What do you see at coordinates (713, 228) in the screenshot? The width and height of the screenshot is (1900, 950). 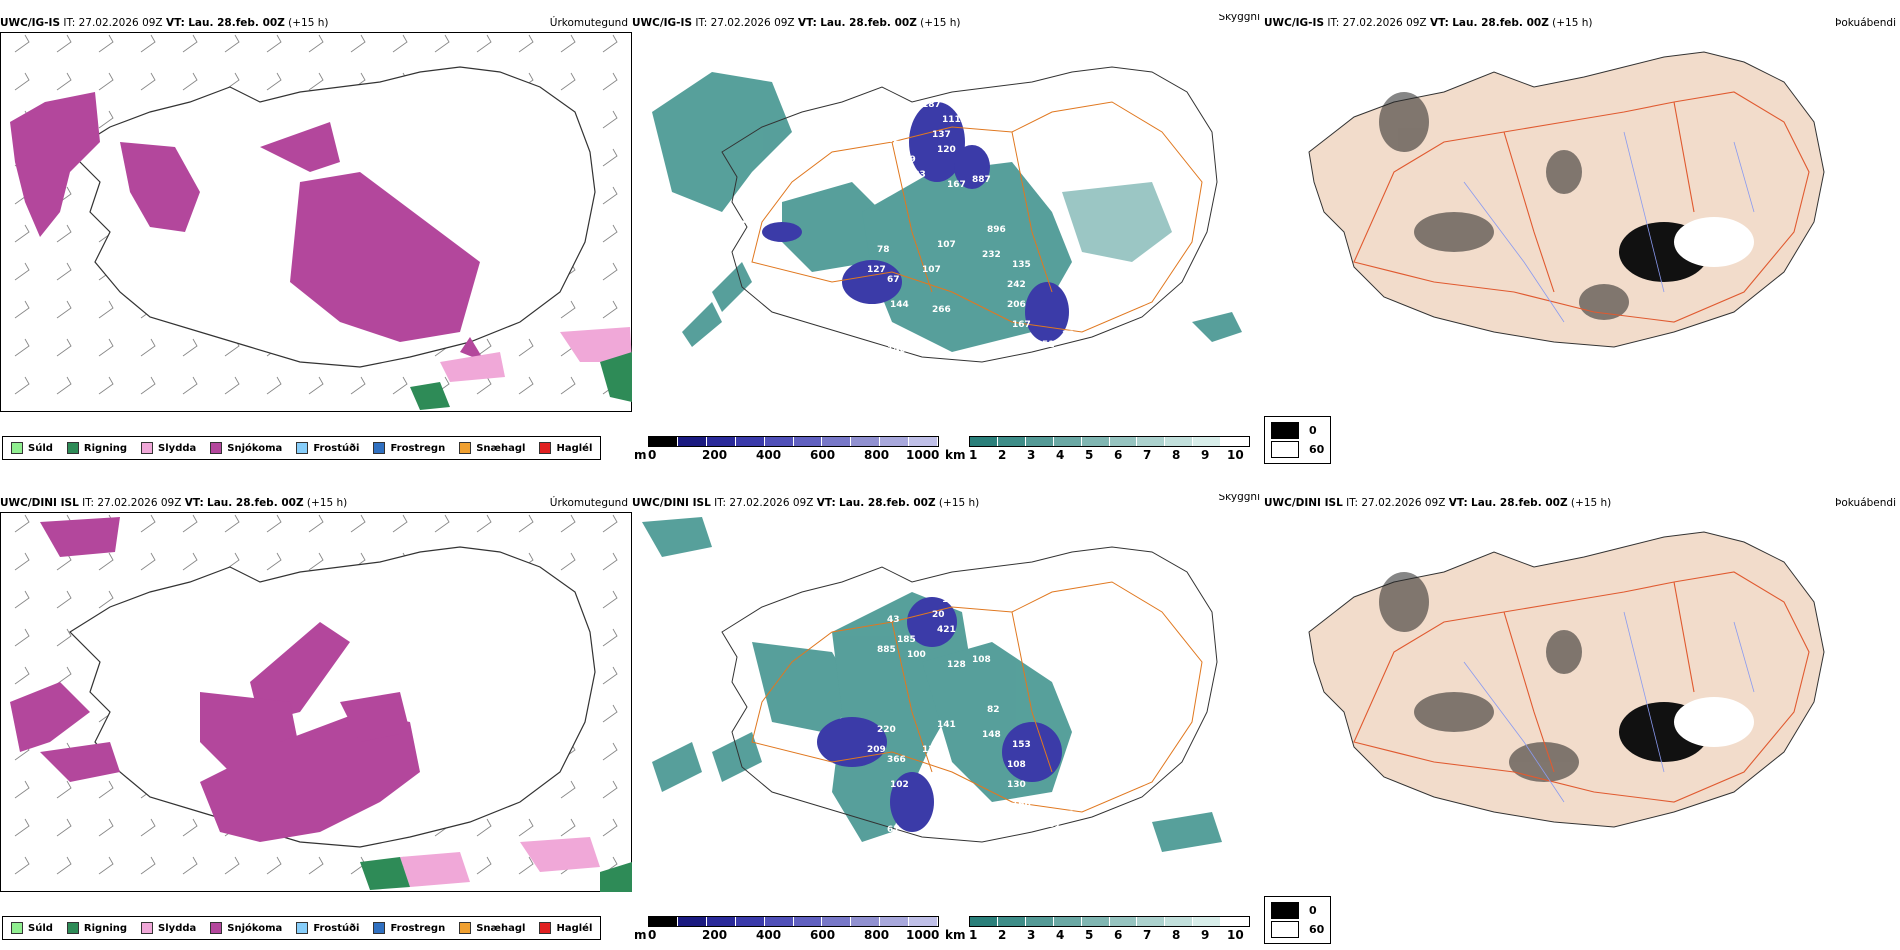 I see `visibility-value-label: 38` at bounding box center [713, 228].